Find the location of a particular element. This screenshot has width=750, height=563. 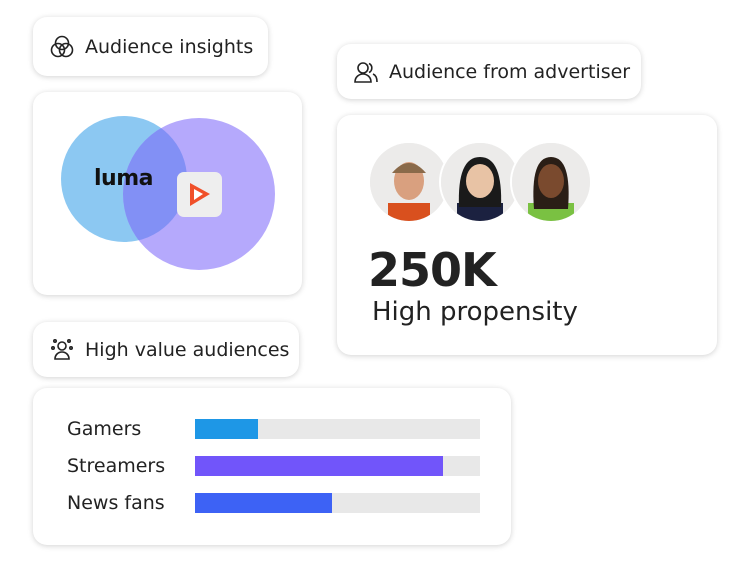

audience-from-advertiser-pill: Audience from advertiser is located at coordinates (489, 71).